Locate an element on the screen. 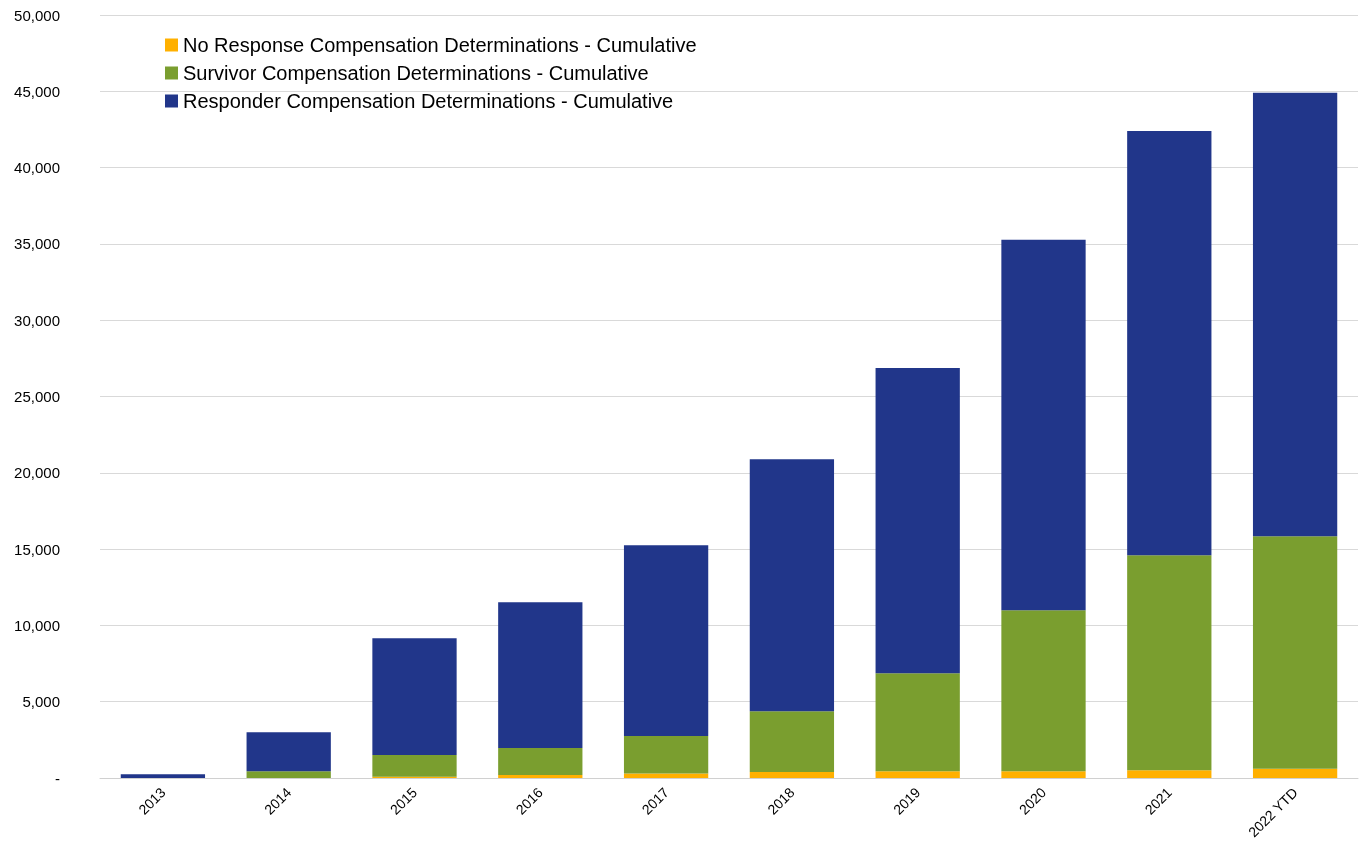  y-tick-label: 35,000 is located at coordinates (37, 244).